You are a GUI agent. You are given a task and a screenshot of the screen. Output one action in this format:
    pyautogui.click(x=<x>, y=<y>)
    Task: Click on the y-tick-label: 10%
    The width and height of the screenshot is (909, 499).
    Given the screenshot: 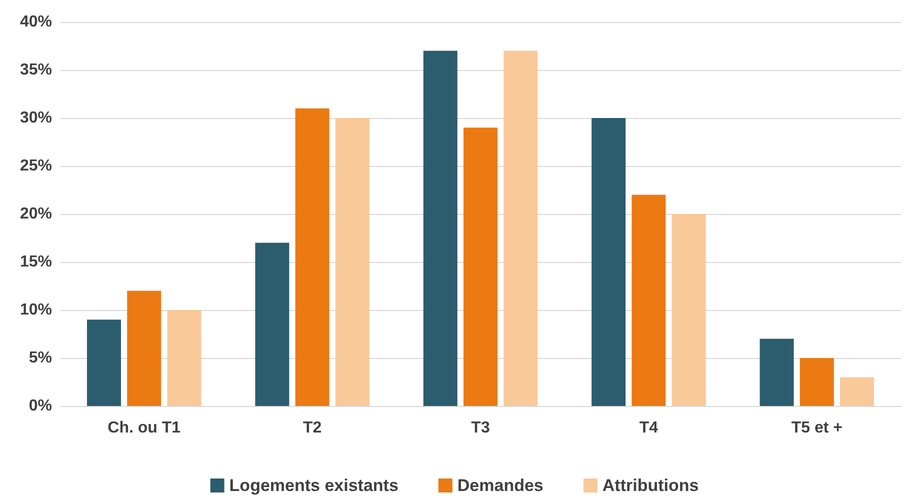 What is the action you would take?
    pyautogui.click(x=36, y=310)
    